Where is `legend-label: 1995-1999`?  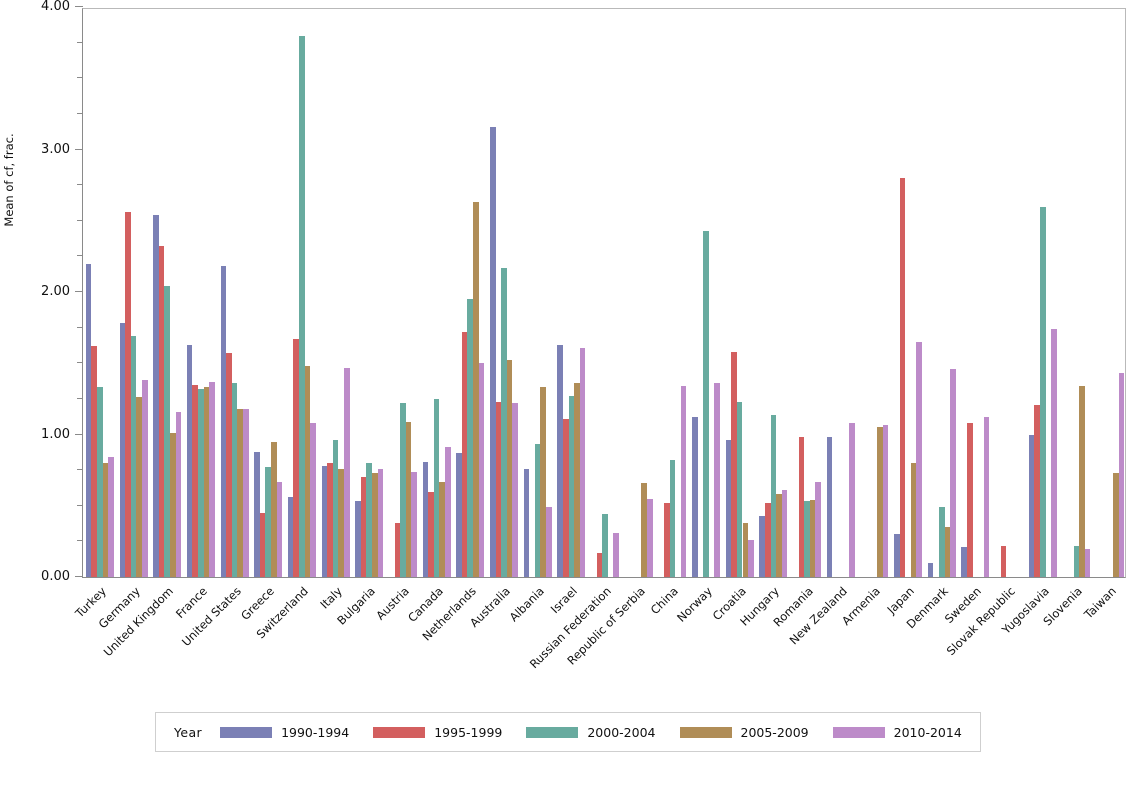 legend-label: 1995-1999 is located at coordinates (468, 732).